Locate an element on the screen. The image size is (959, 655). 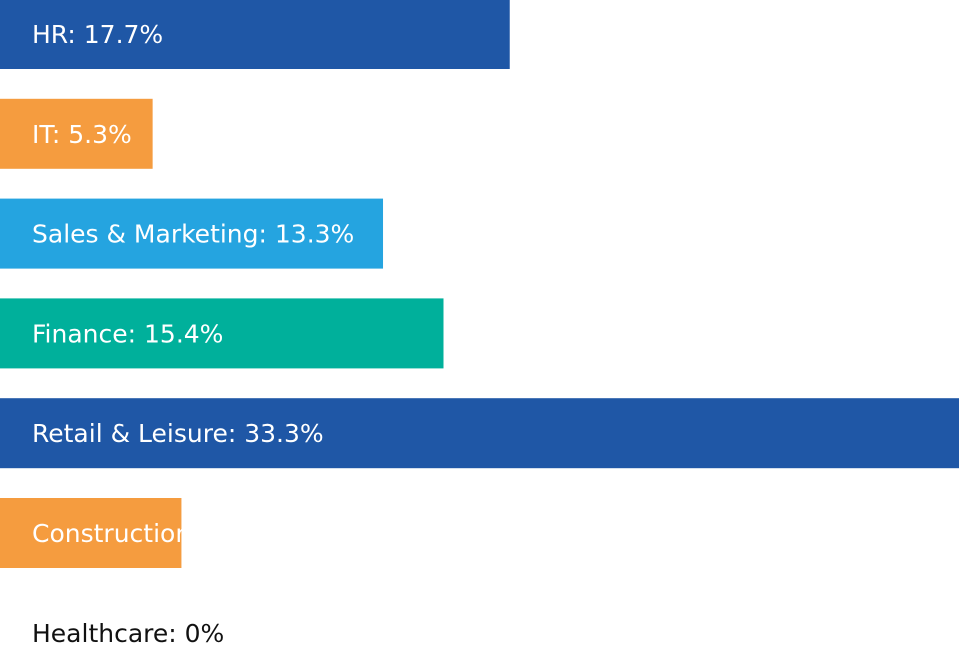
bar-label: HR: 17.7% is located at coordinates (97, 34).